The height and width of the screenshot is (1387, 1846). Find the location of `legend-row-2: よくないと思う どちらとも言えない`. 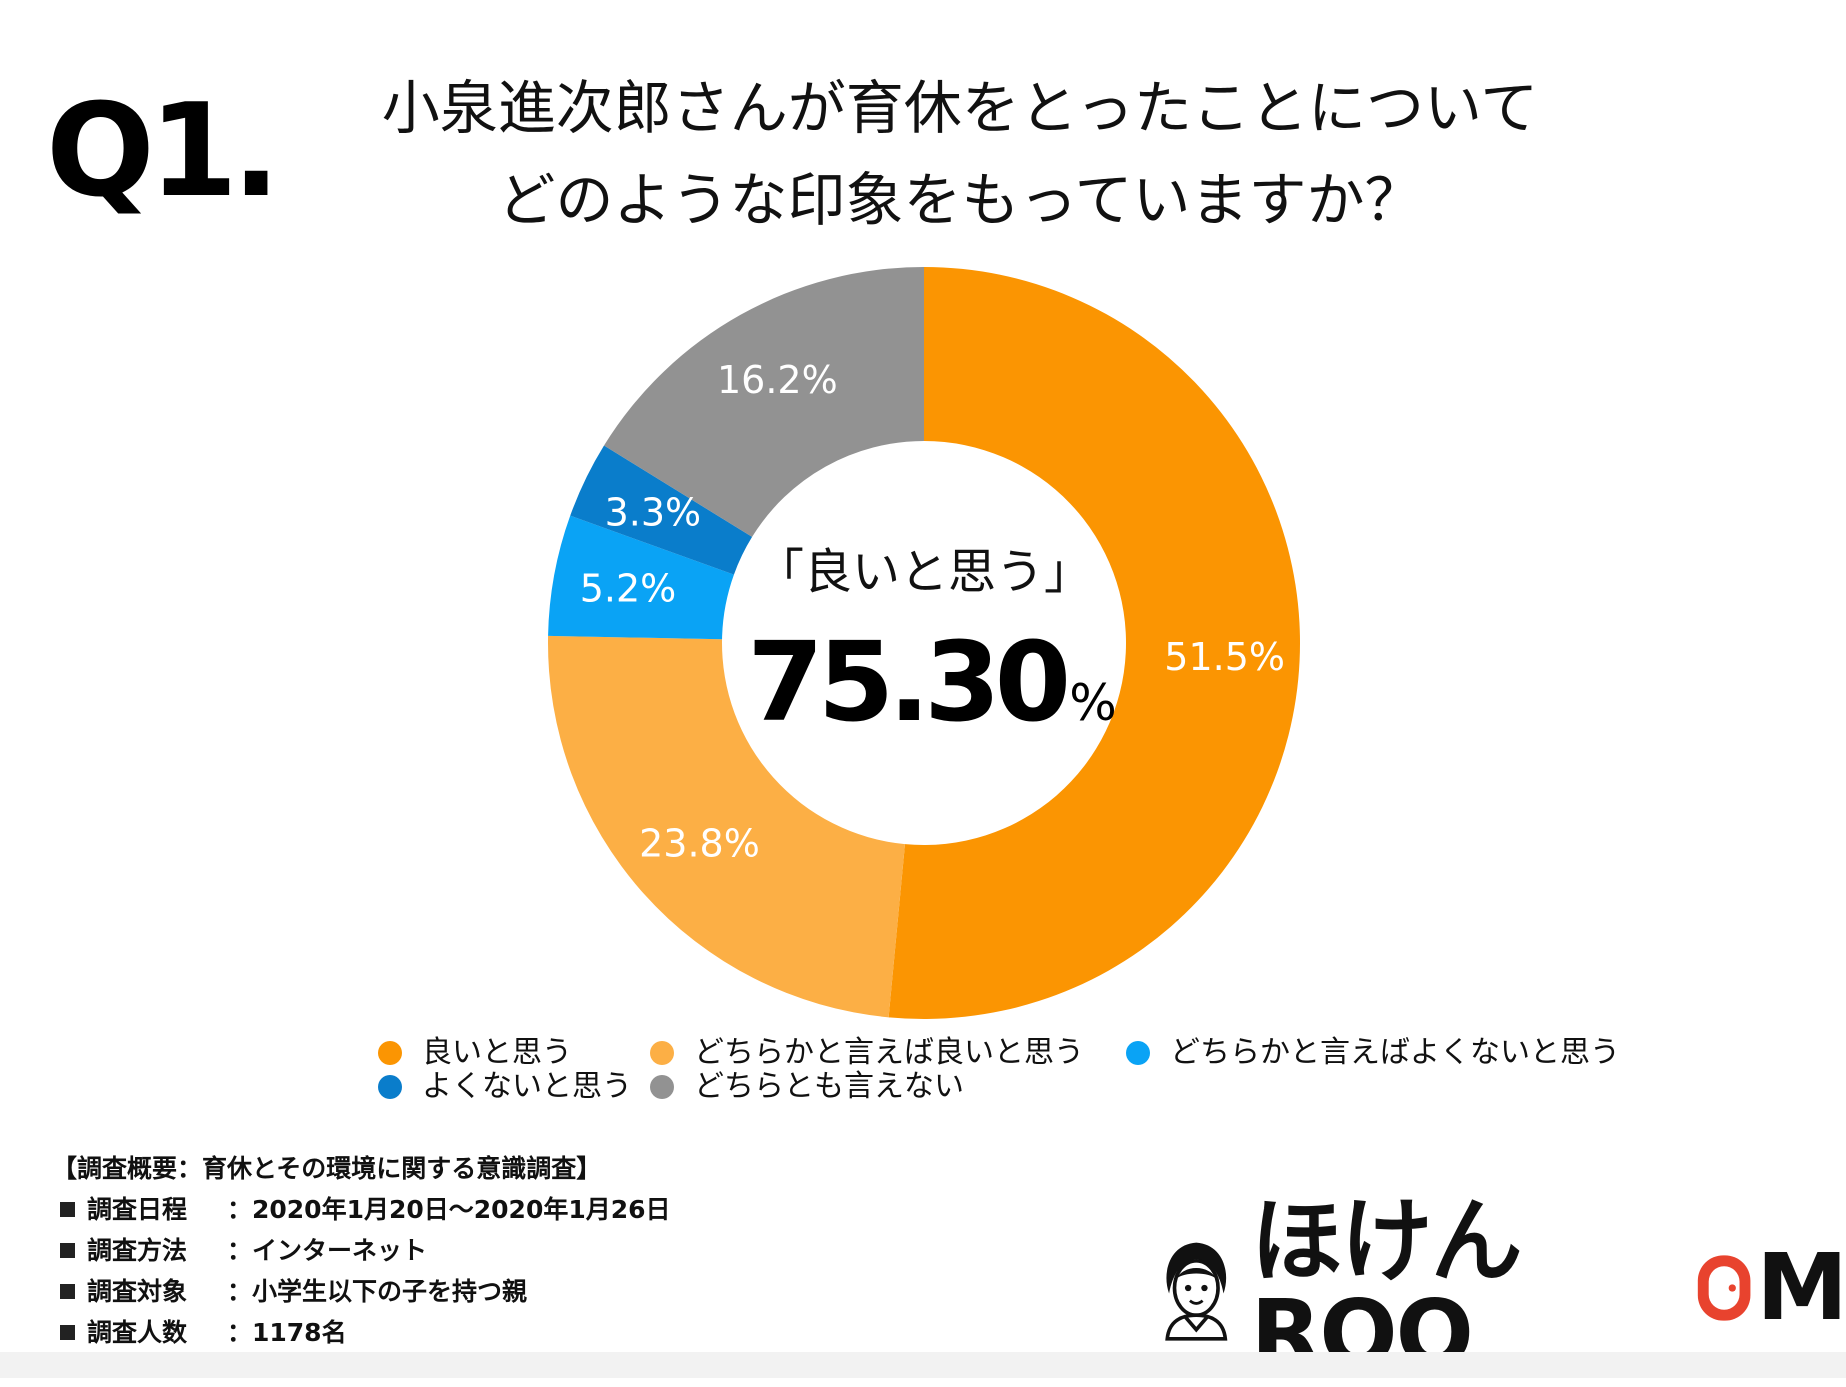

legend-row-2: よくないと思う どちらとも言えない is located at coordinates (996, 1087).